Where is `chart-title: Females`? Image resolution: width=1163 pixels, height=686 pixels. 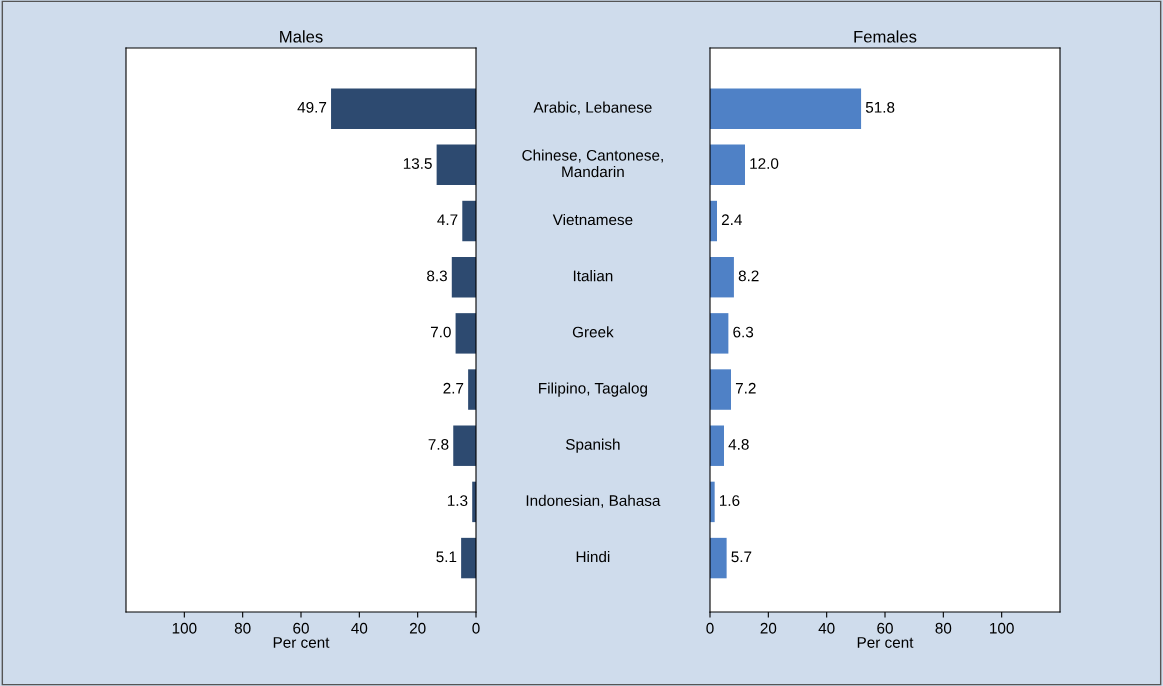
chart-title: Females is located at coordinates (885, 36).